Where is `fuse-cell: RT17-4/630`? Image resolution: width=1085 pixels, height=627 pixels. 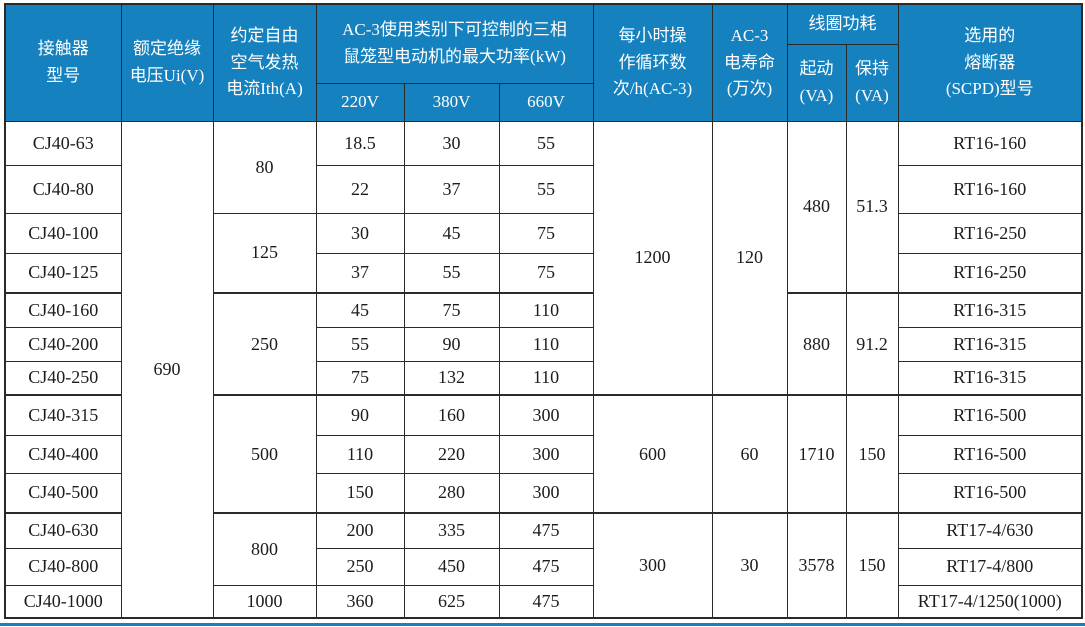
fuse-cell: RT17-4/630 is located at coordinates (990, 530).